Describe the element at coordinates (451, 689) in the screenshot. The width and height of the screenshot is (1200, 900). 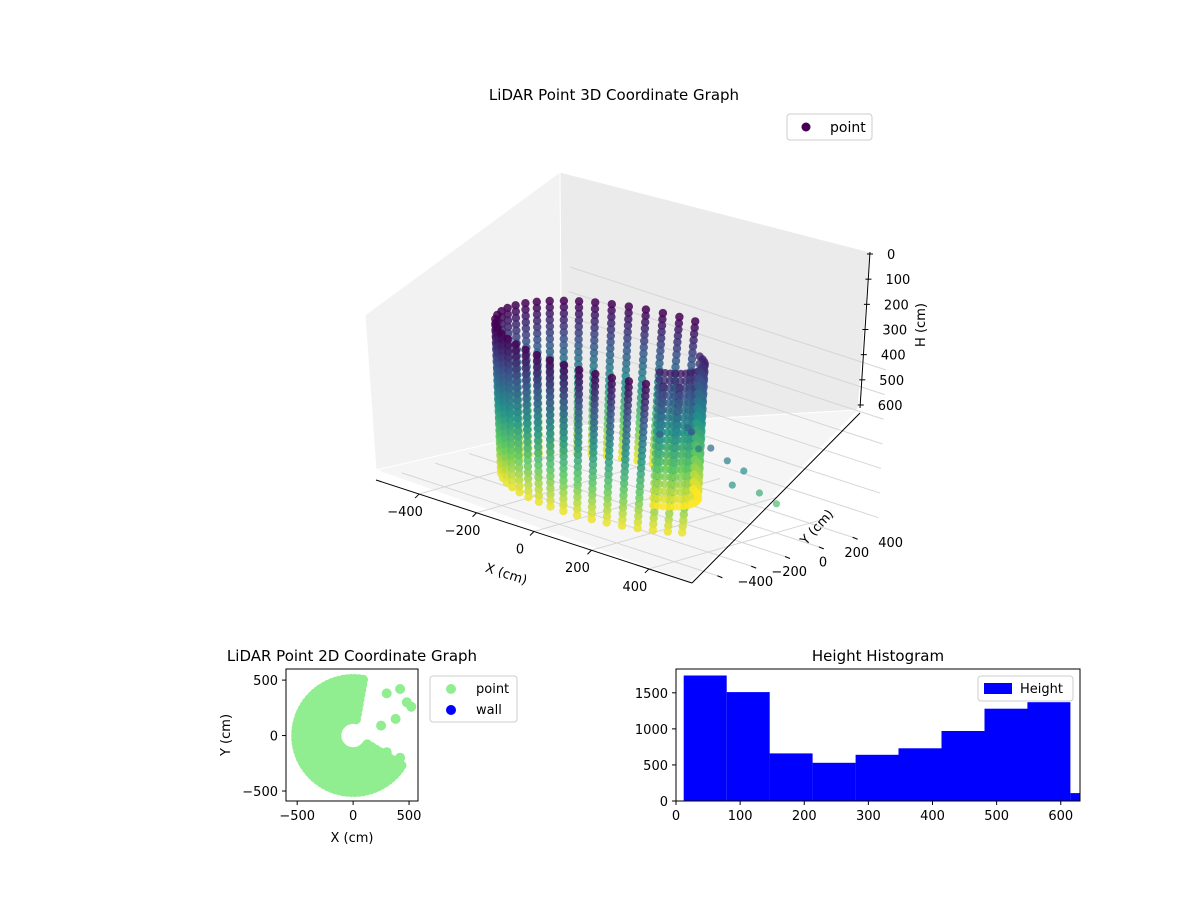
I see `legend-2d-marker-point` at that location.